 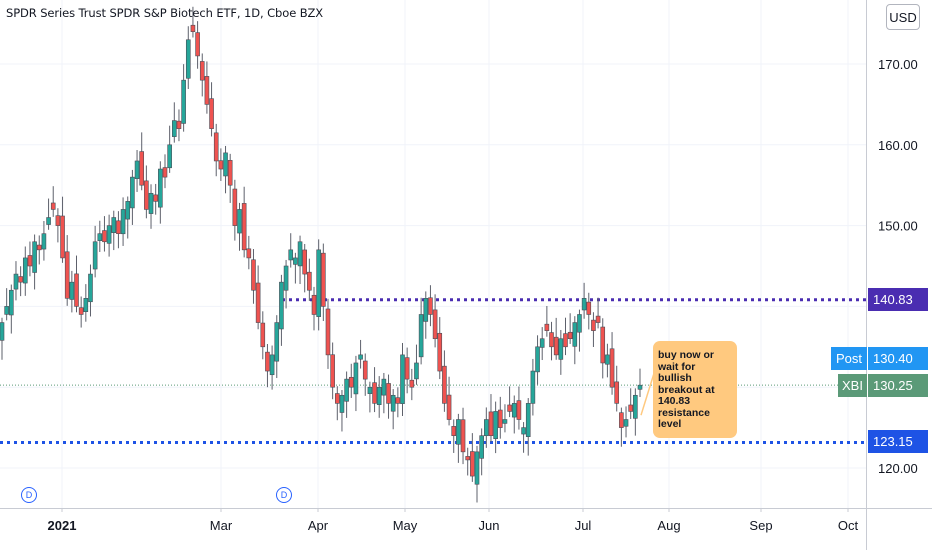 I want to click on symbol-label: XBI, so click(x=852, y=385).